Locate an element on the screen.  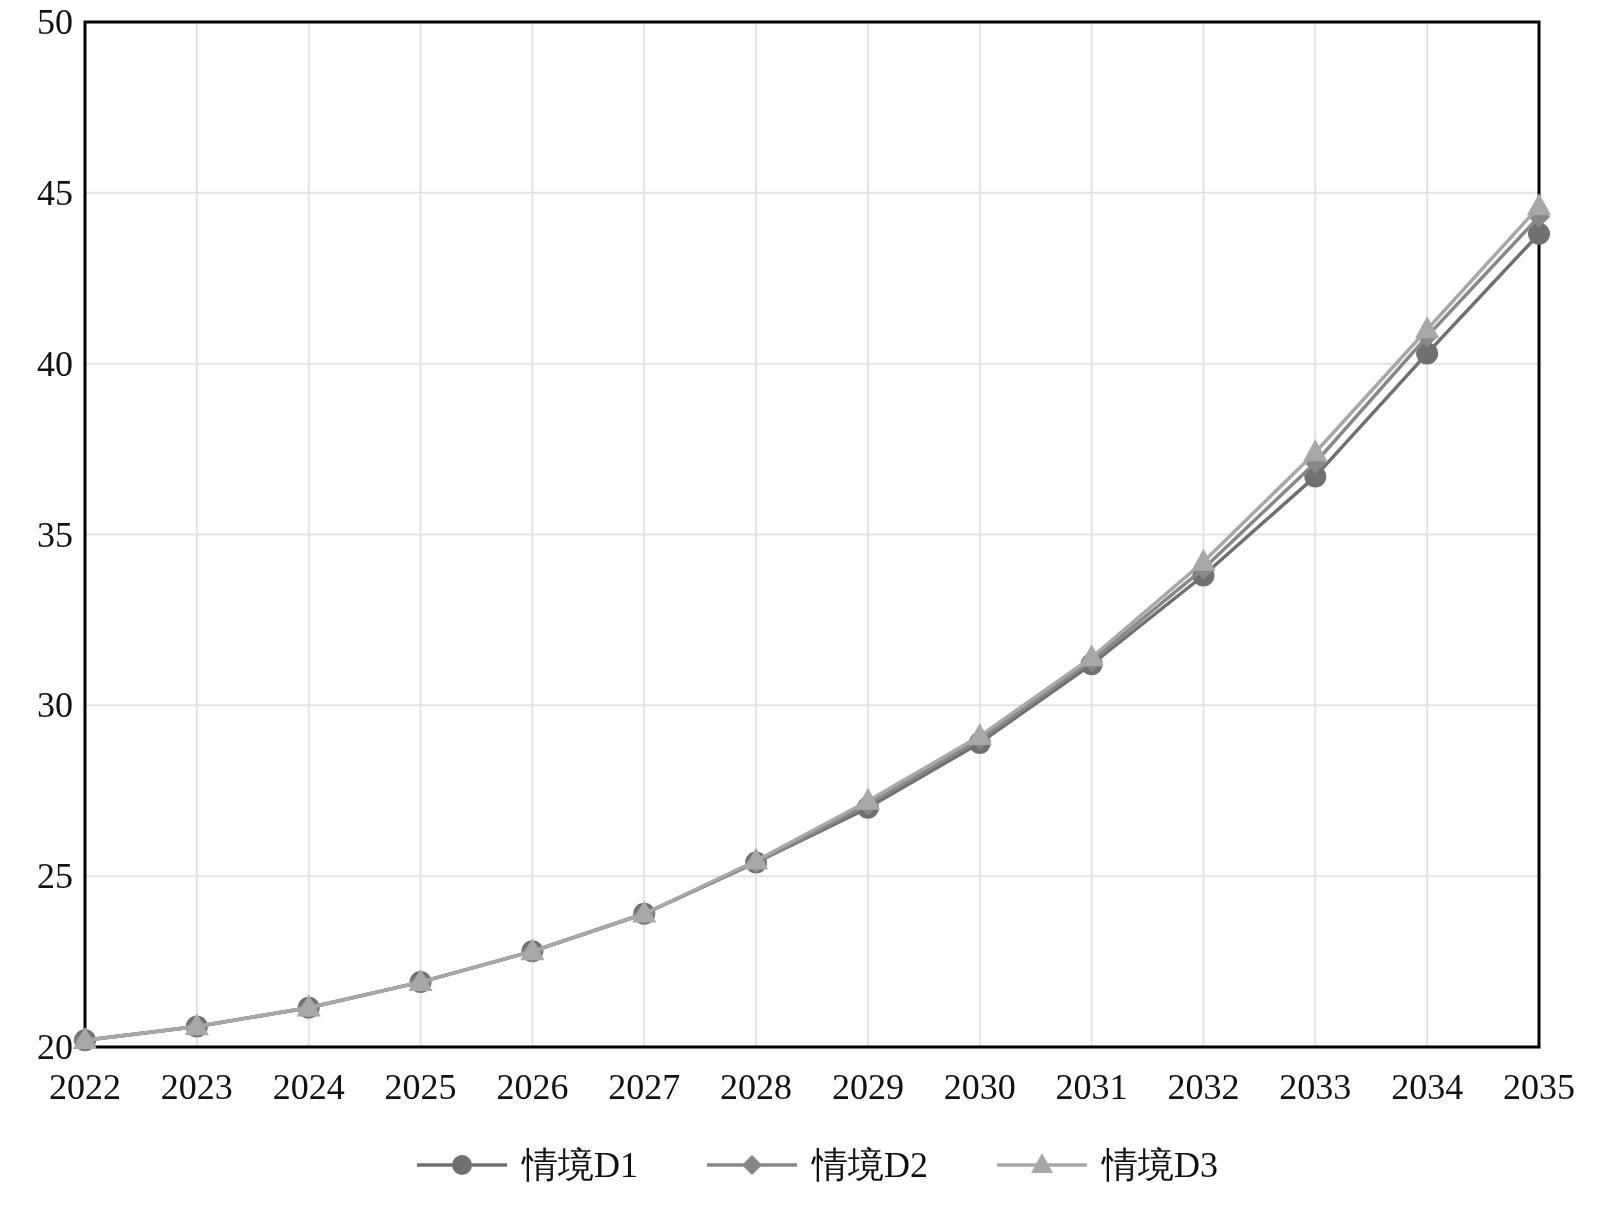
legend-label: 情境D1 is located at coordinates (579, 1165).